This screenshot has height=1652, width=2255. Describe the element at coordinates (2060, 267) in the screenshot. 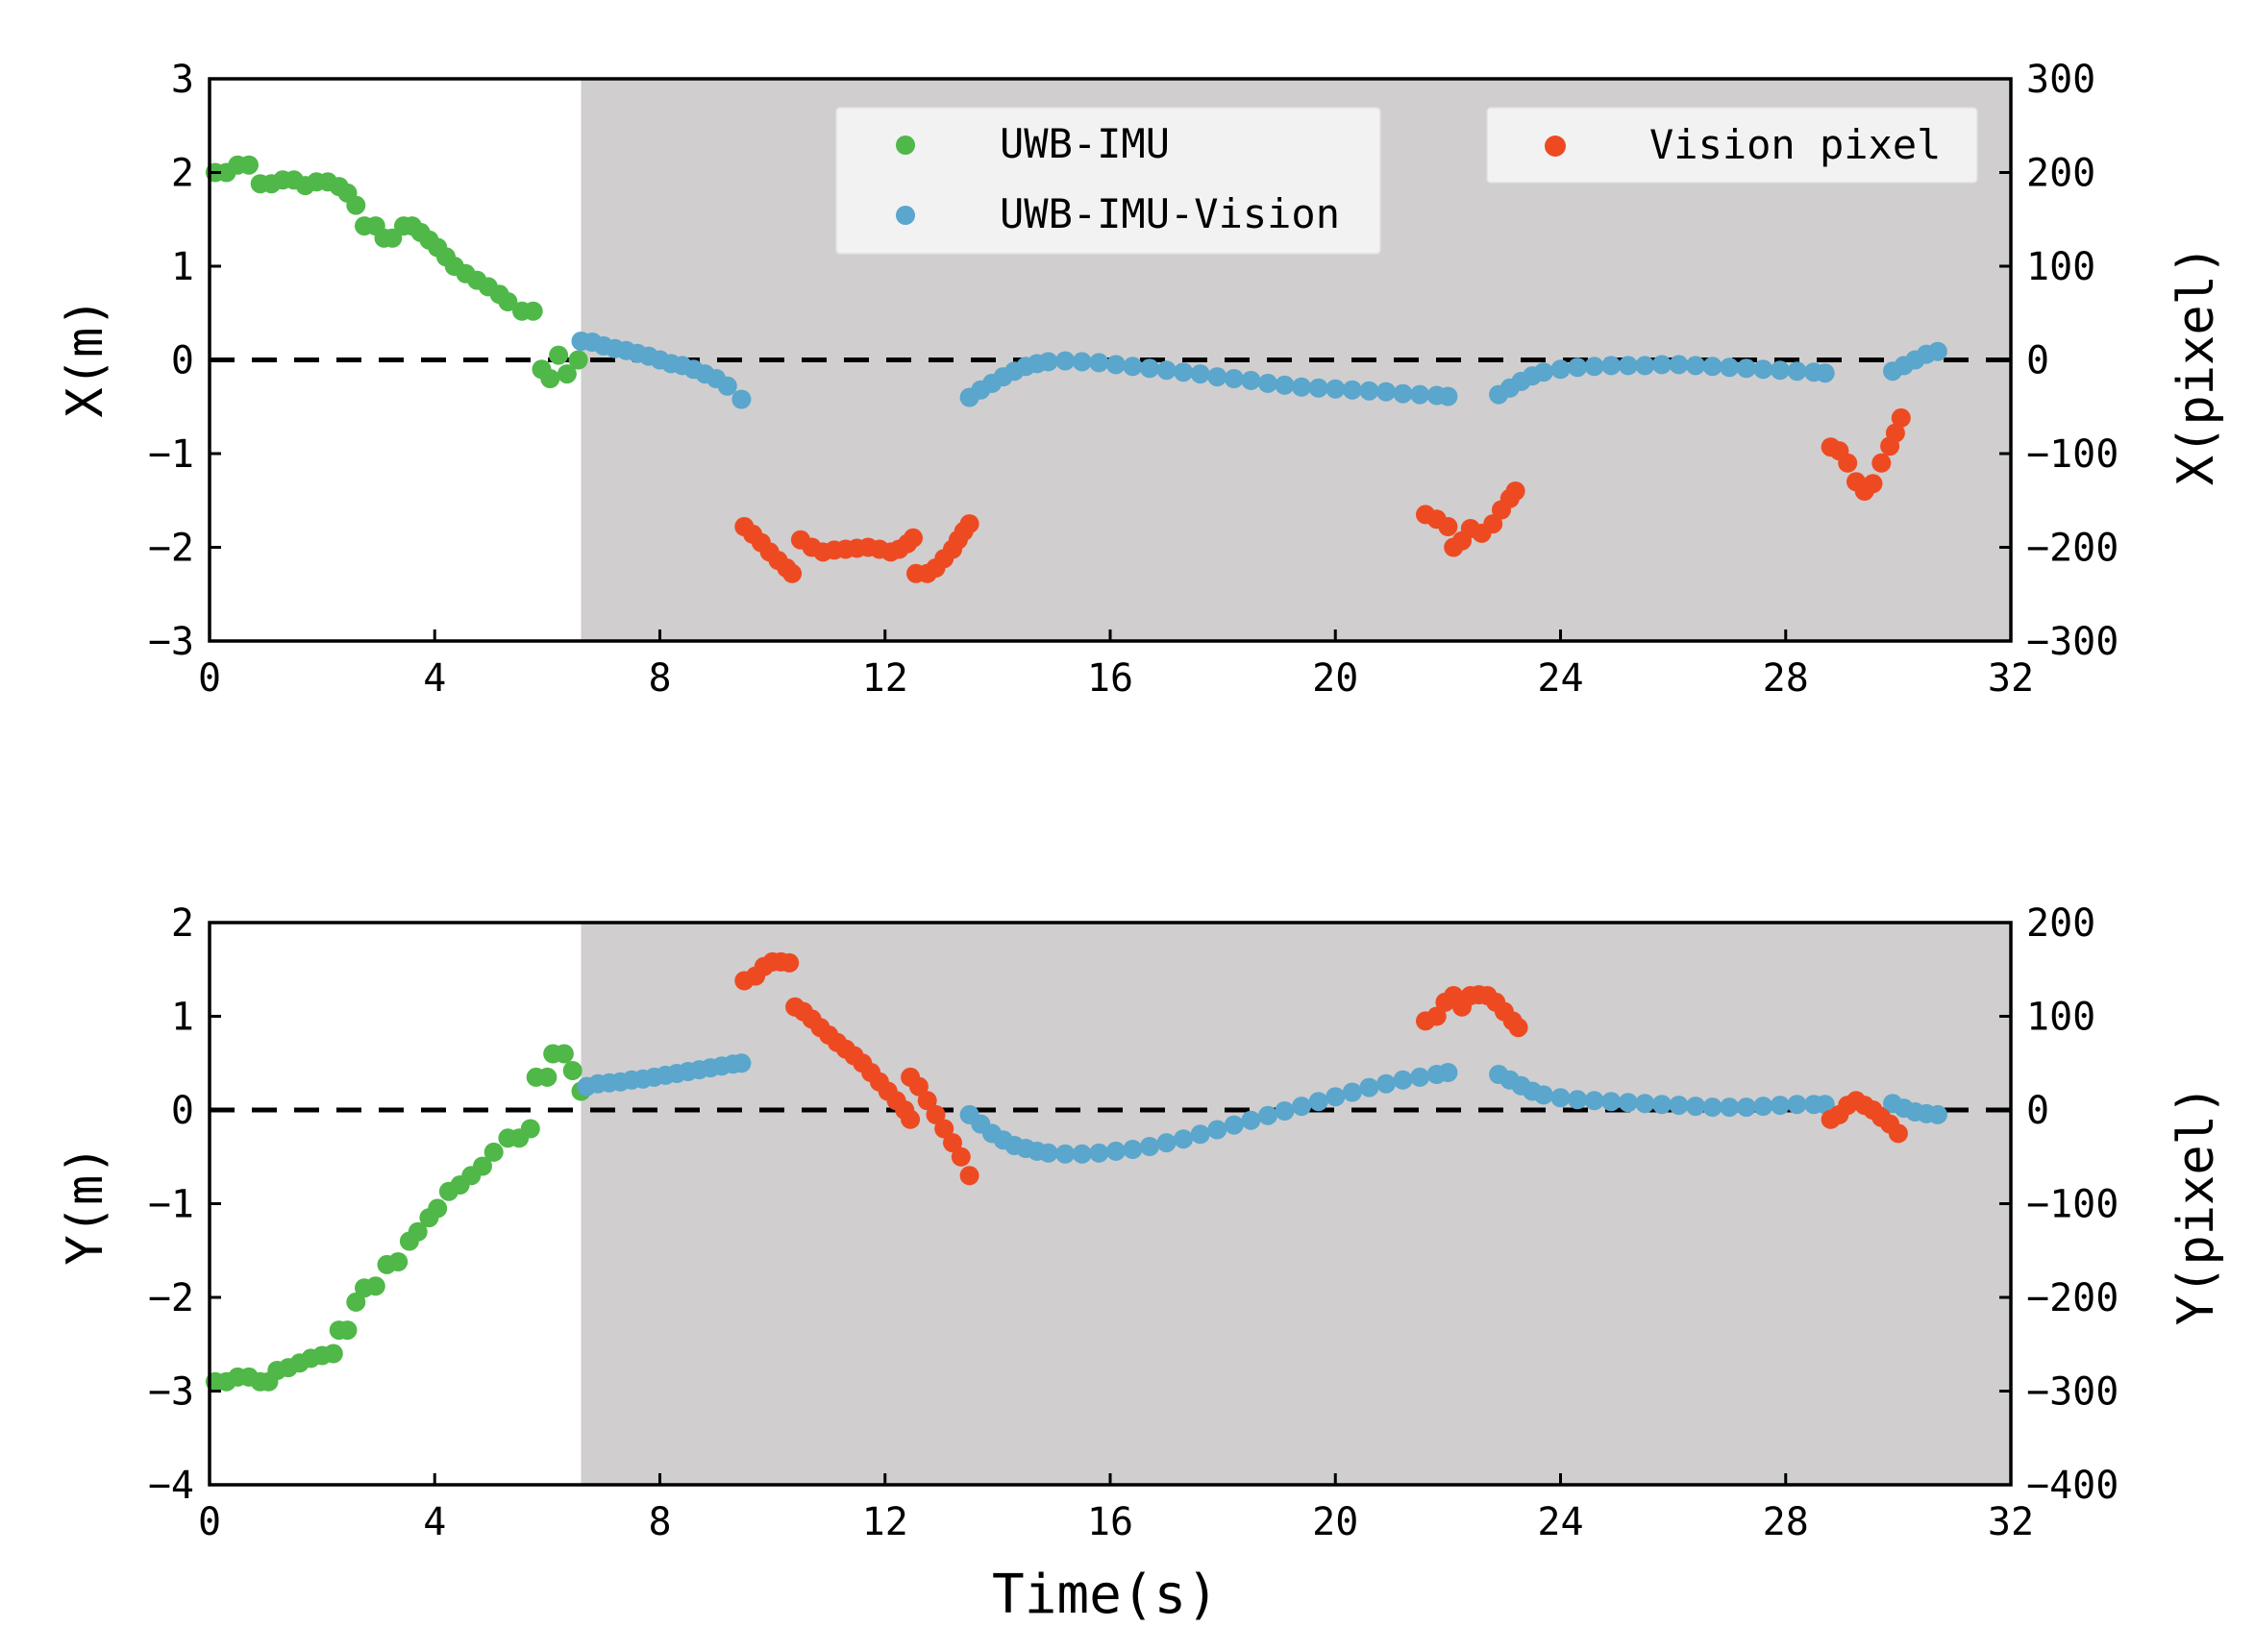

I see `top-y2tick-label-4: 100` at that location.